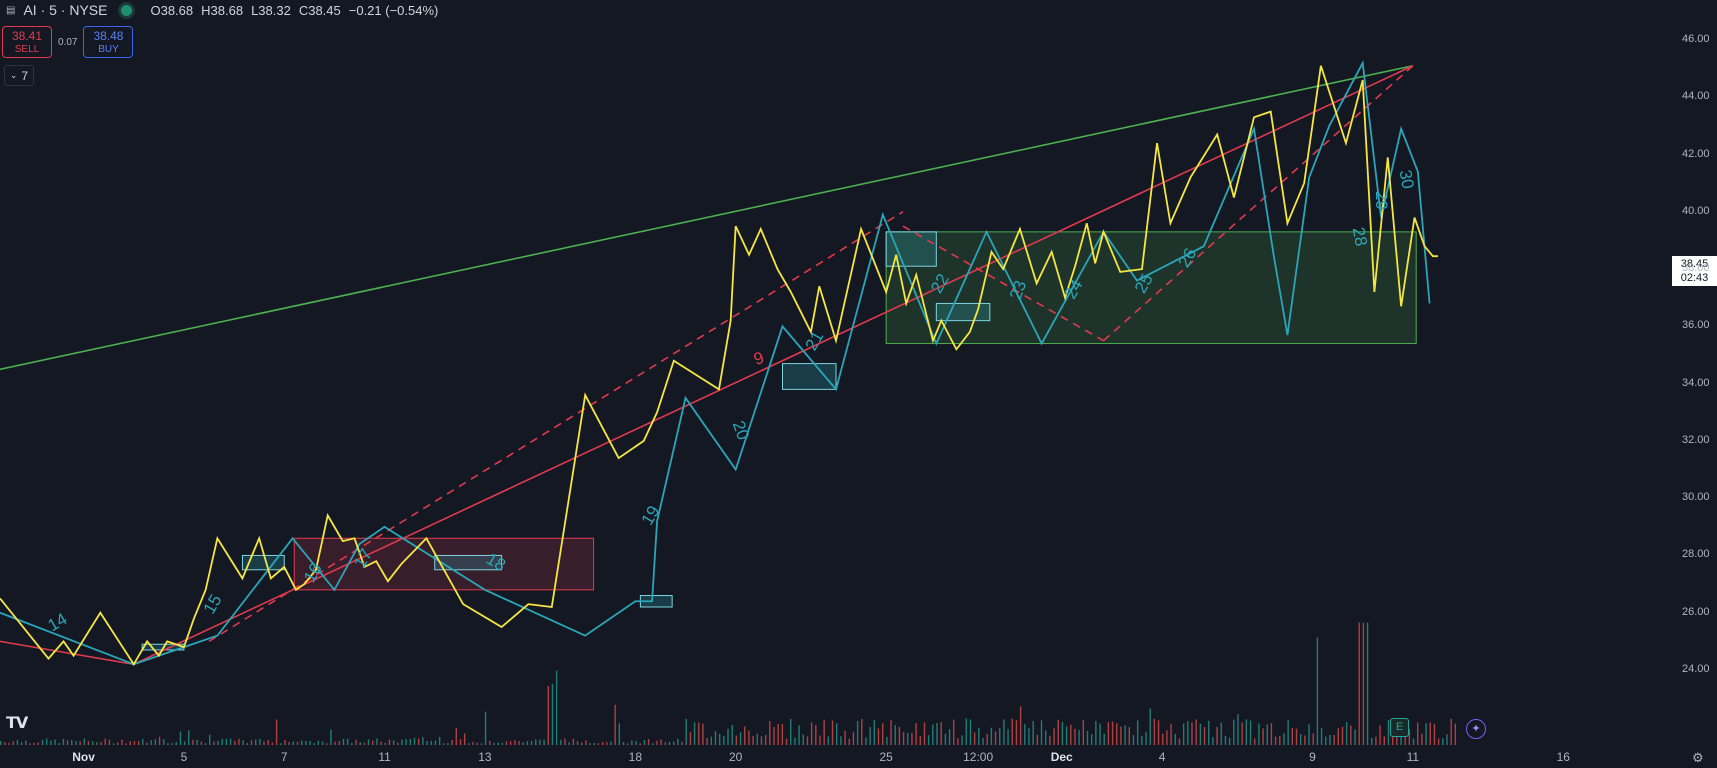 The height and width of the screenshot is (768, 1717). What do you see at coordinates (27, 42) in the screenshot?
I see `sell-button: 38.41 SELL` at bounding box center [27, 42].